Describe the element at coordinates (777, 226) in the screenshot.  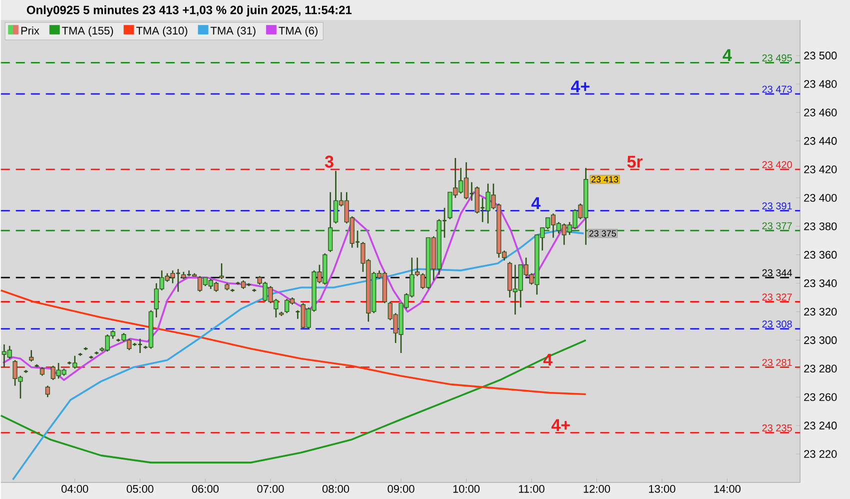
I see `ref-line-label: 23 377` at that location.